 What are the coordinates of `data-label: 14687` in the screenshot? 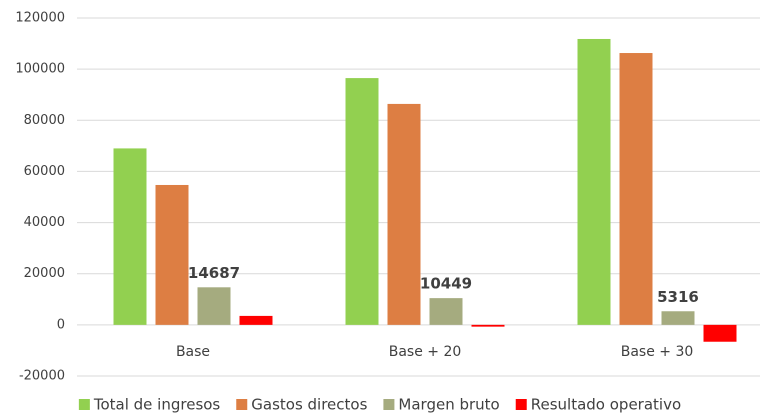 It's located at (214, 273).